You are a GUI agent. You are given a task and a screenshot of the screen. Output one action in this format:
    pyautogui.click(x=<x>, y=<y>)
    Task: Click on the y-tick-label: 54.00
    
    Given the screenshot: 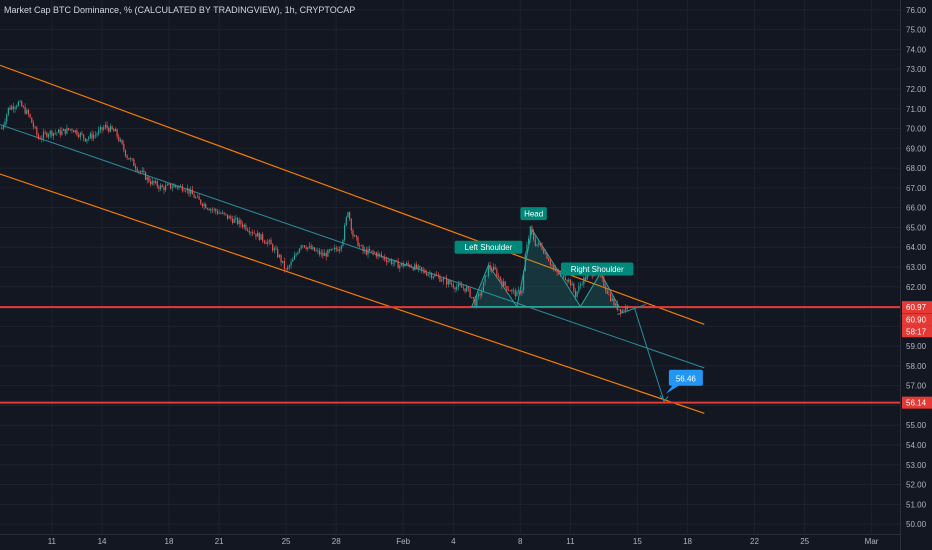 What is the action you would take?
    pyautogui.click(x=916, y=445)
    